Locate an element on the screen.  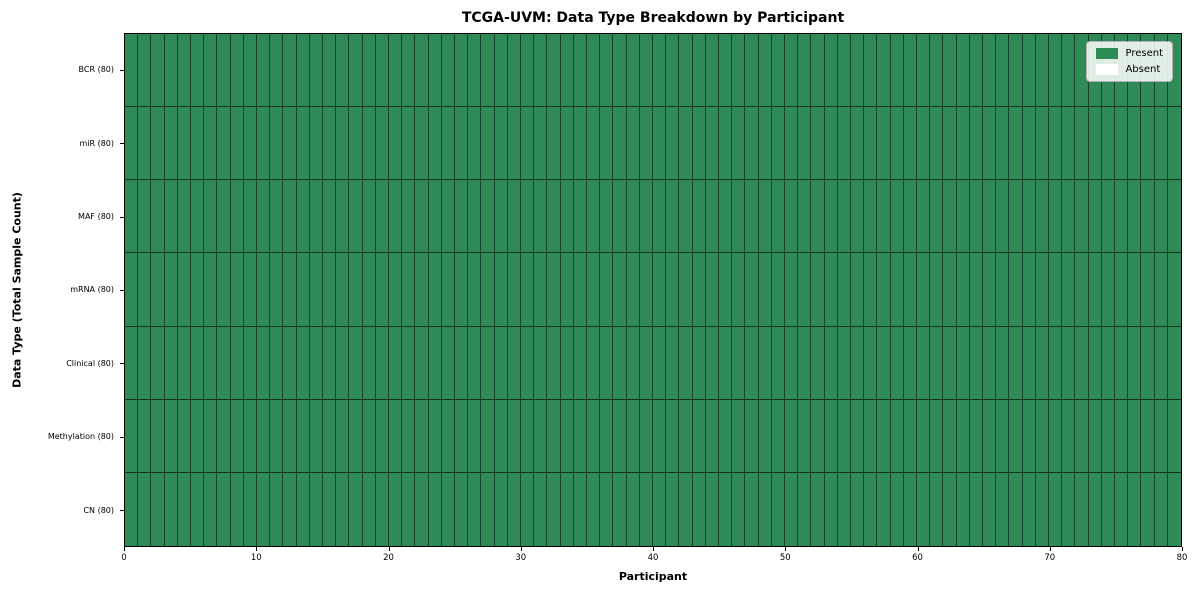
absent-swatch-icon is located at coordinates (1107, 69).